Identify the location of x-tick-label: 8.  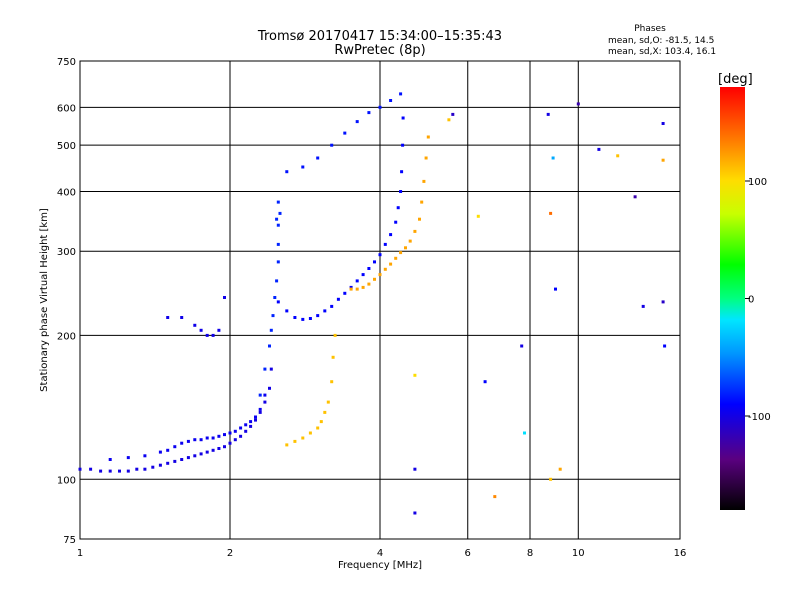
(530, 553).